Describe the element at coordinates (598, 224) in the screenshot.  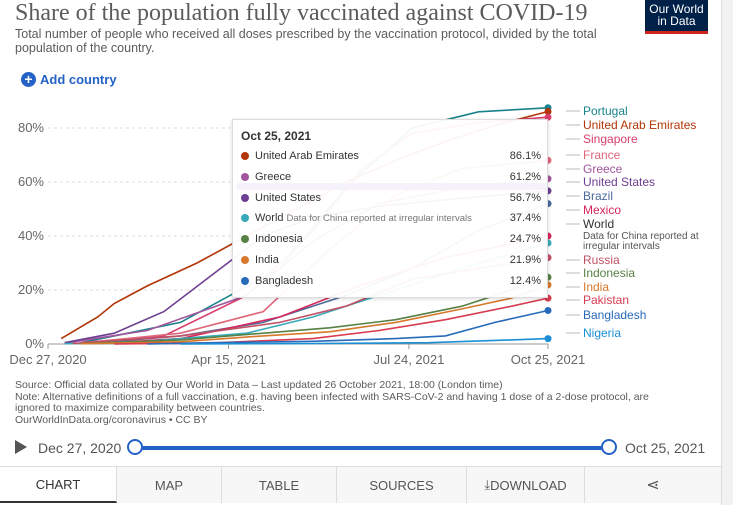
I see `legend-label: World` at that location.